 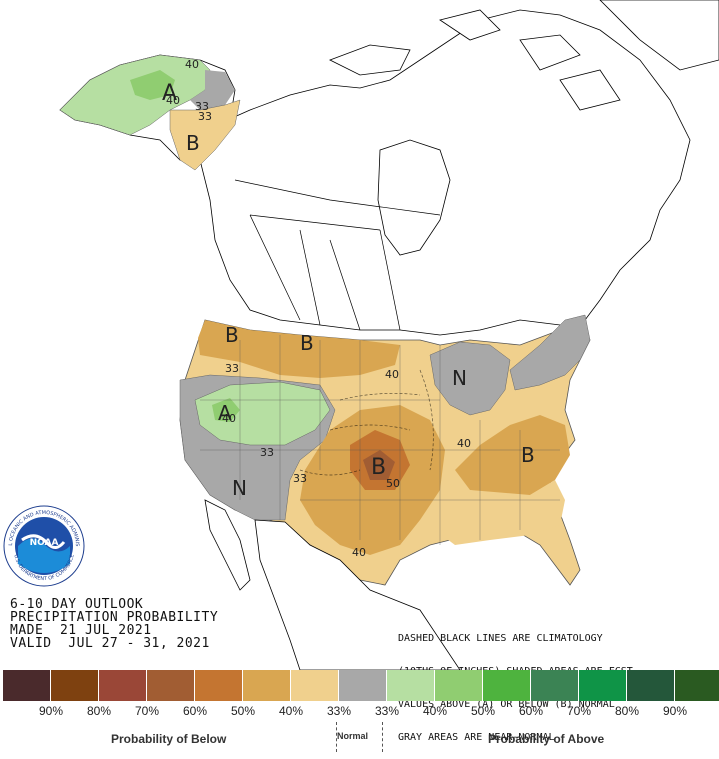 I want to click on alaska-tan-area, so click(x=205, y=135).